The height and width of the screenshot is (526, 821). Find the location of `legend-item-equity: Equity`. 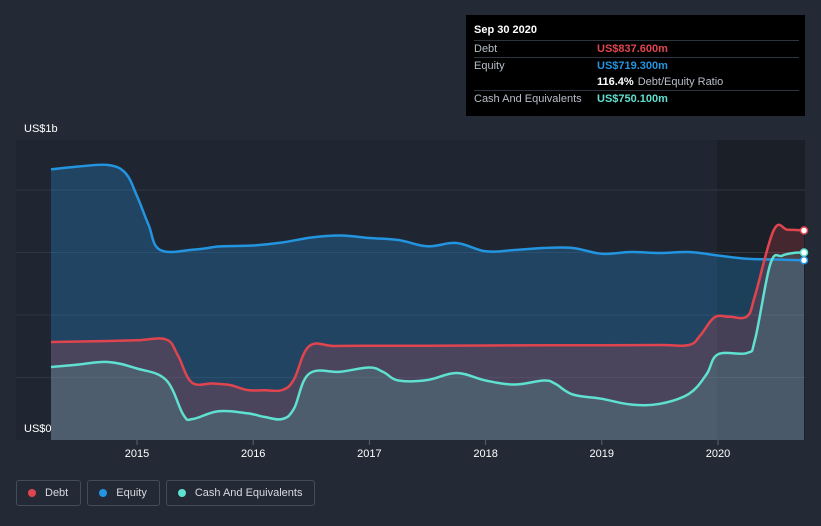

legend-item-equity: Equity is located at coordinates (123, 493).